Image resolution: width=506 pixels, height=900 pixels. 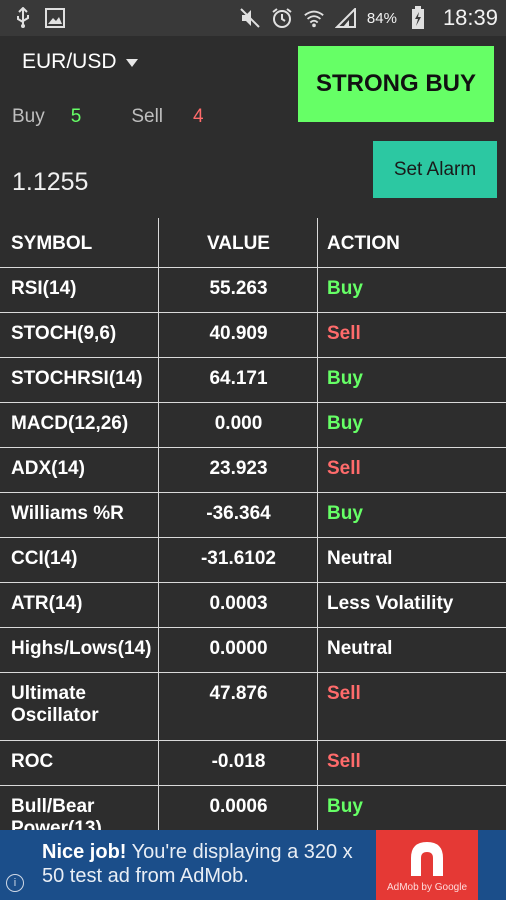 I want to click on table-row: ATR(14) 0.0003 Less Volatility, so click(x=253, y=605).